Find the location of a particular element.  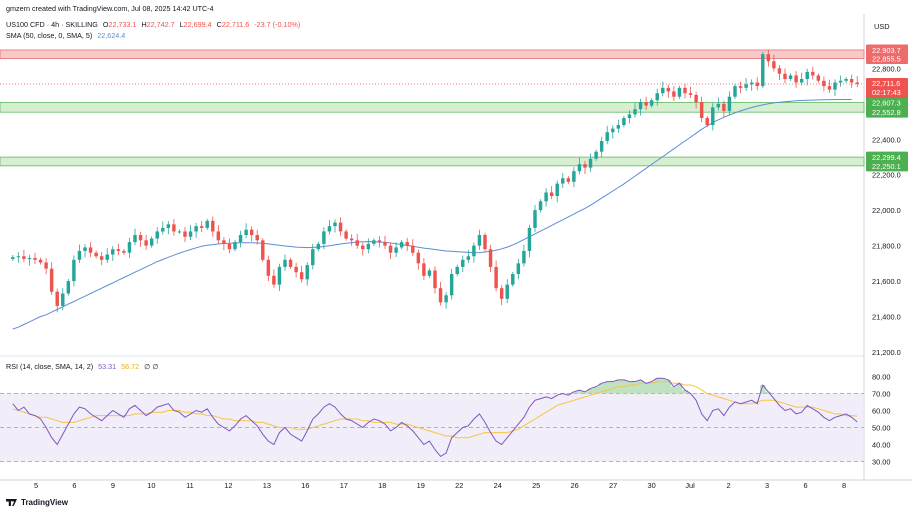

tradingview-logo: TradingView is located at coordinates (37, 502).